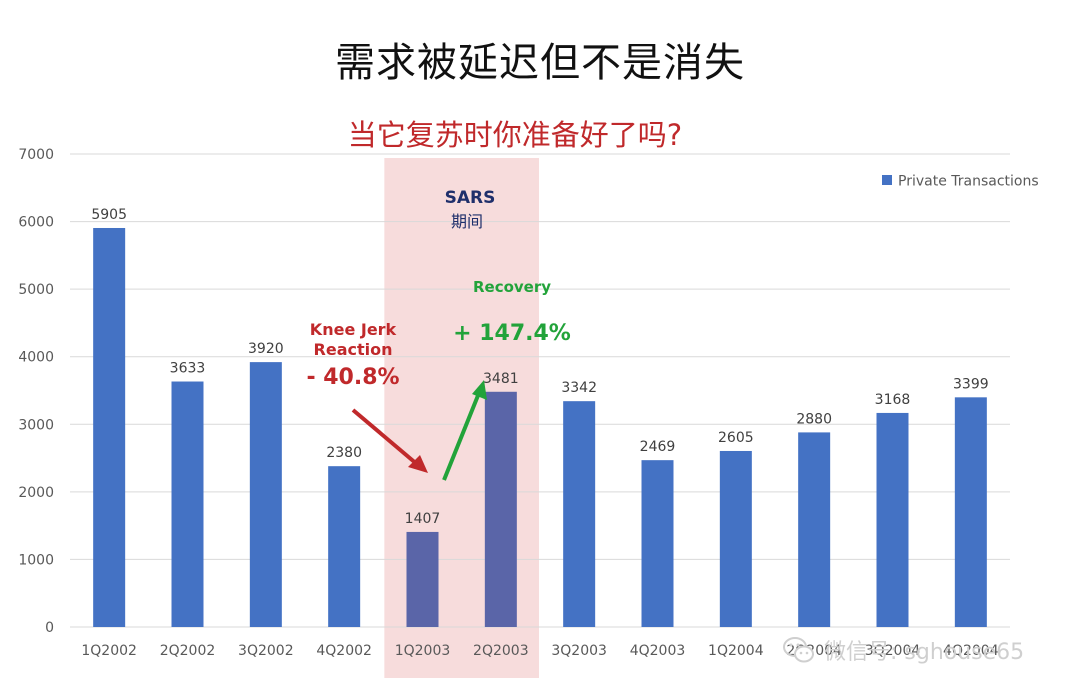  Describe the element at coordinates (423, 519) in the screenshot. I see `data-label: 1407` at that location.